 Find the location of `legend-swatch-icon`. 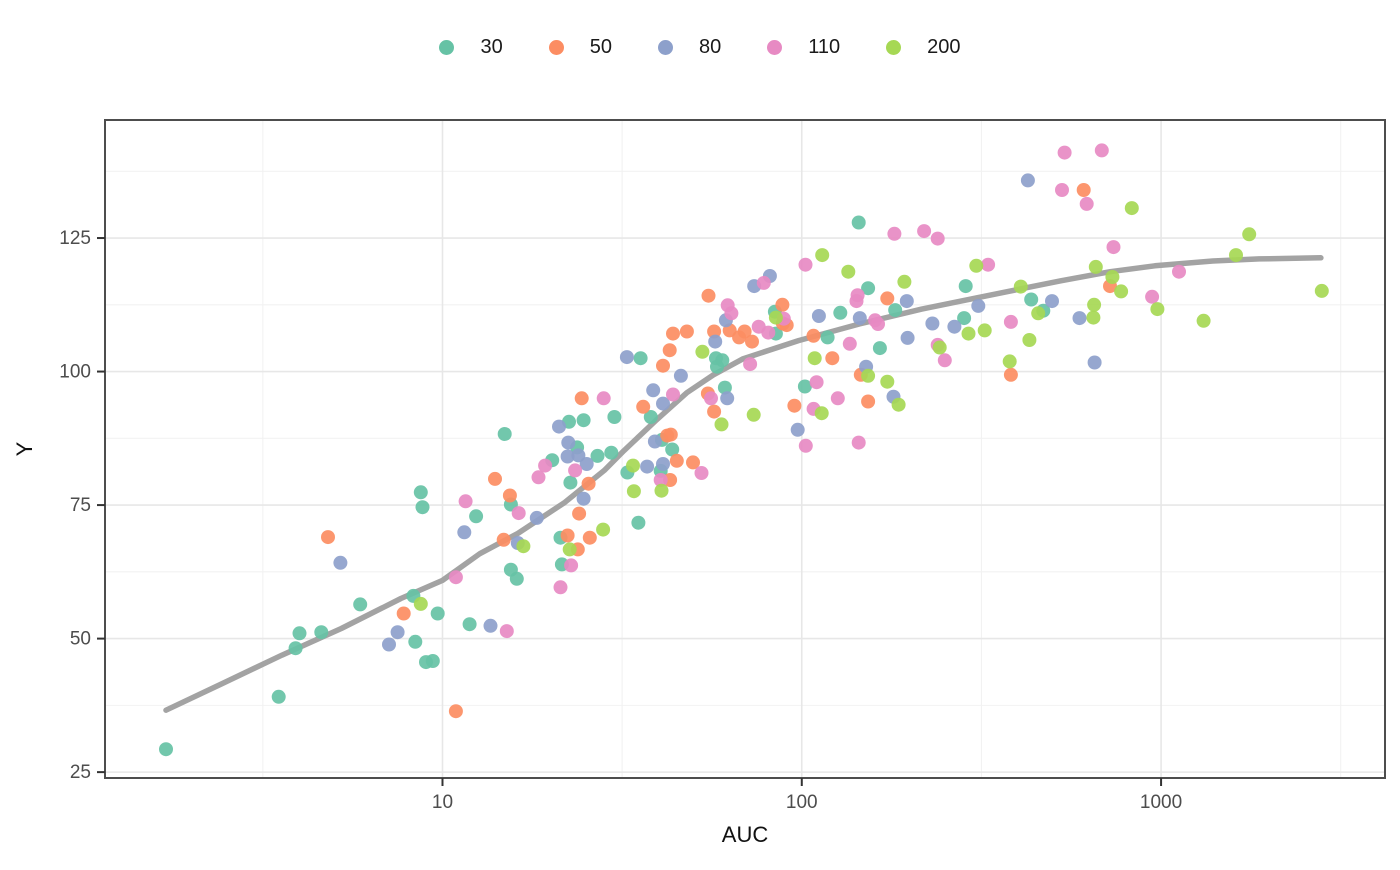

legend-swatch-icon is located at coordinates (775, 47).